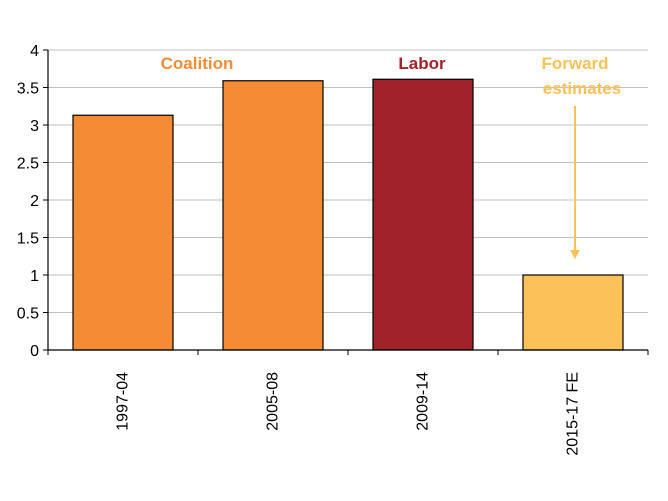 Image resolution: width=668 pixels, height=501 pixels. Describe the element at coordinates (575, 182) in the screenshot. I see `forward-estimates-arrow` at that location.